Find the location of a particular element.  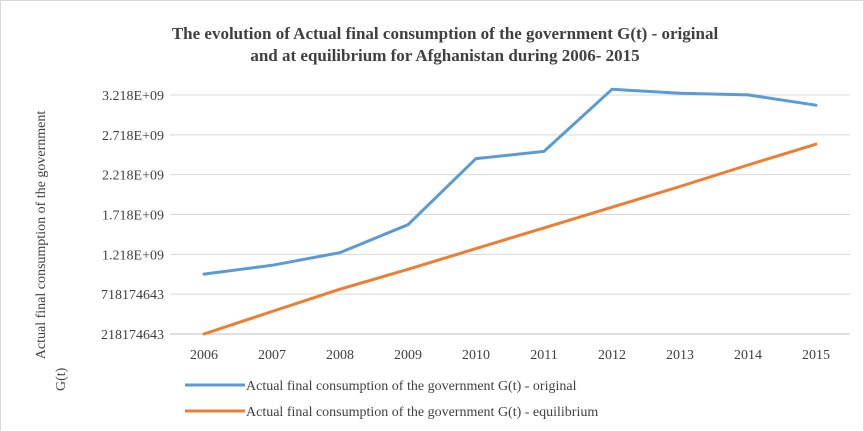

x-tick-label: 2011 is located at coordinates (543, 355).